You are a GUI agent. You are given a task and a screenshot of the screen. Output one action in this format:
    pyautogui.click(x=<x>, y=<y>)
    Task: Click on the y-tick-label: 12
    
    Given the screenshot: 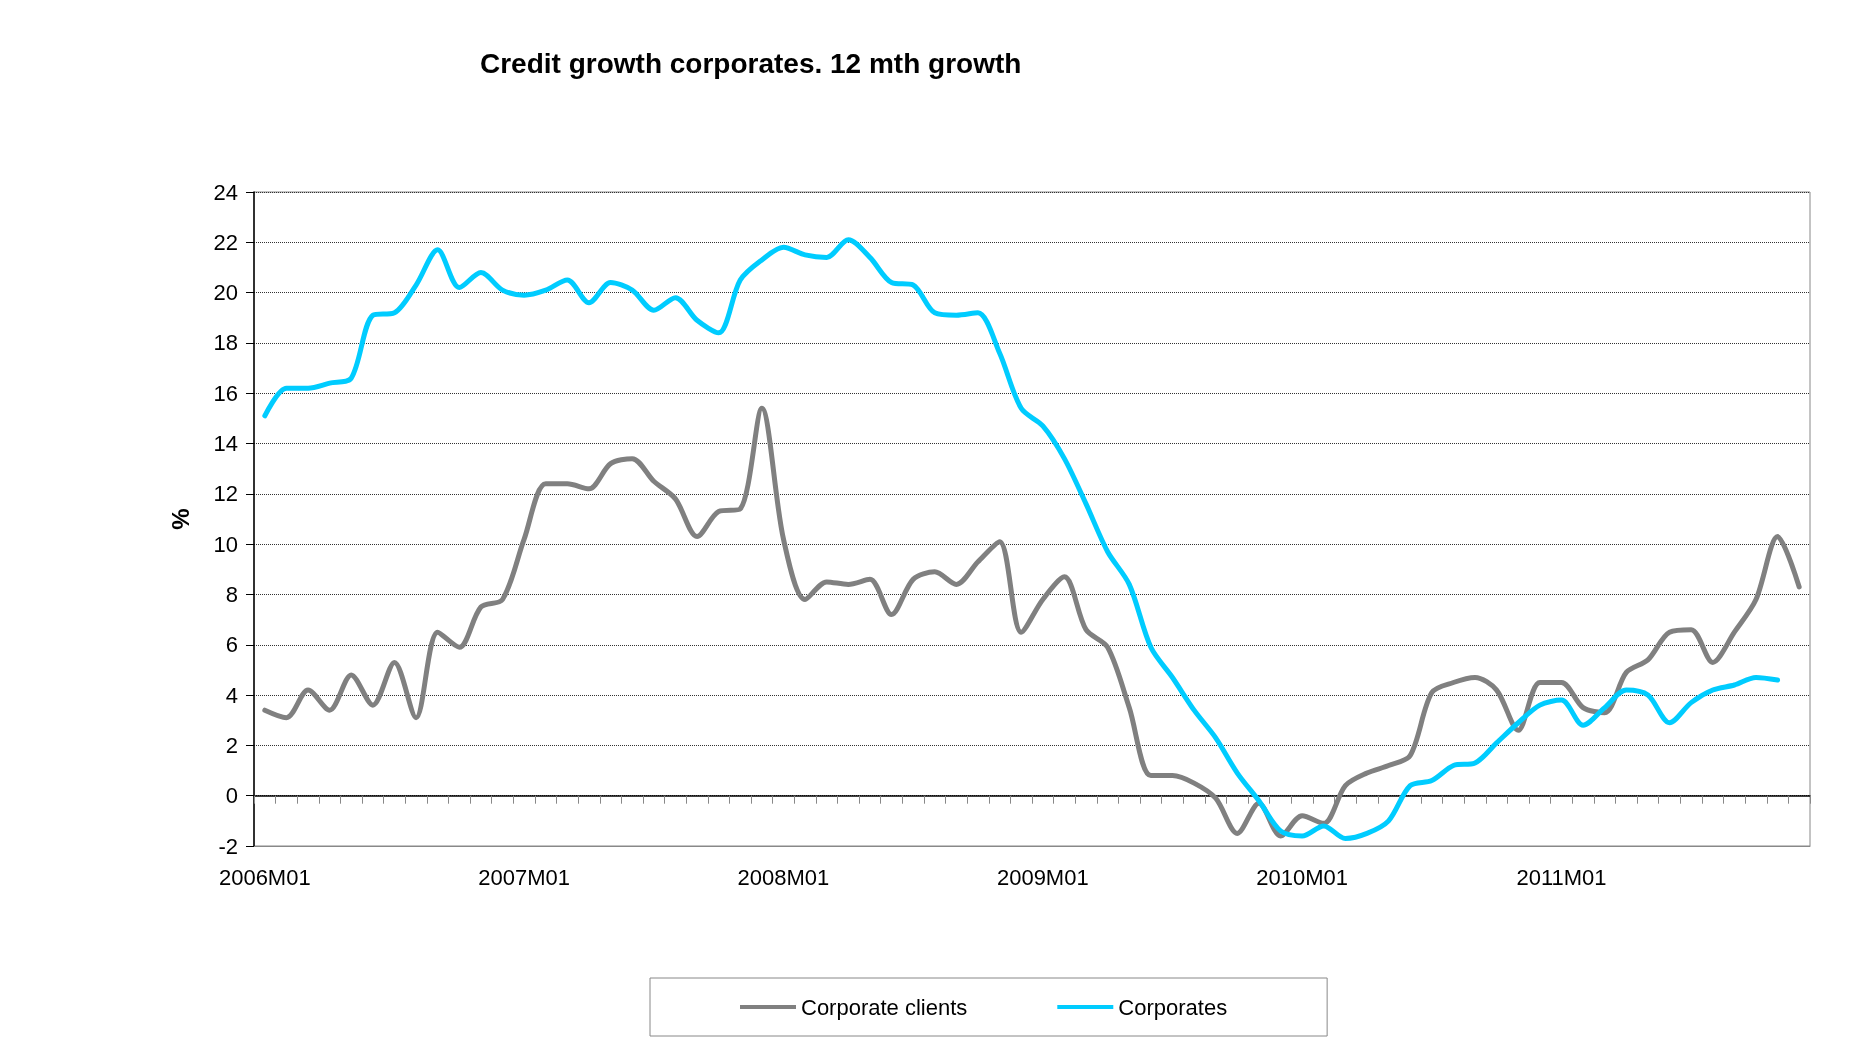 What is the action you would take?
    pyautogui.click(x=225, y=494)
    